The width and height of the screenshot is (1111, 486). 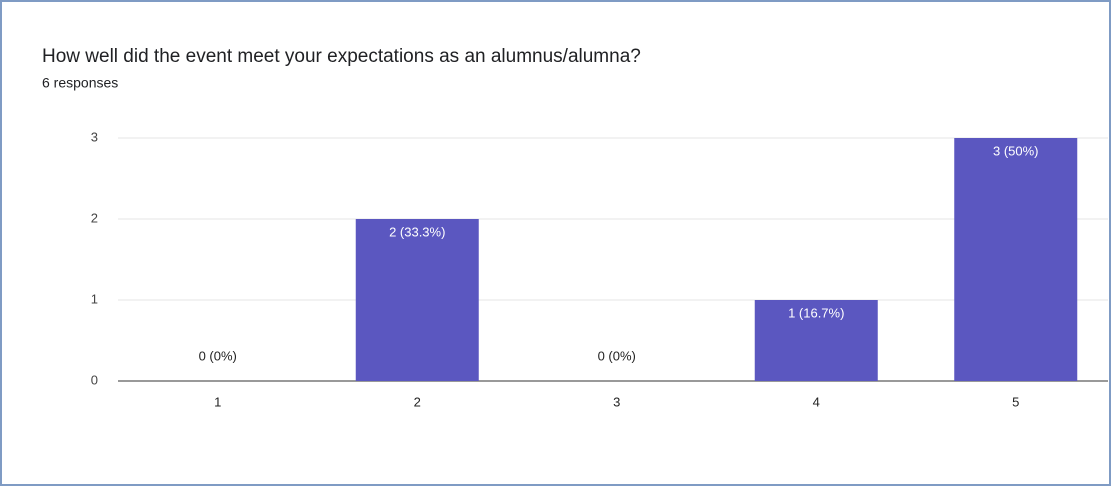 I want to click on x-tick-label: 5, so click(x=1015, y=401).